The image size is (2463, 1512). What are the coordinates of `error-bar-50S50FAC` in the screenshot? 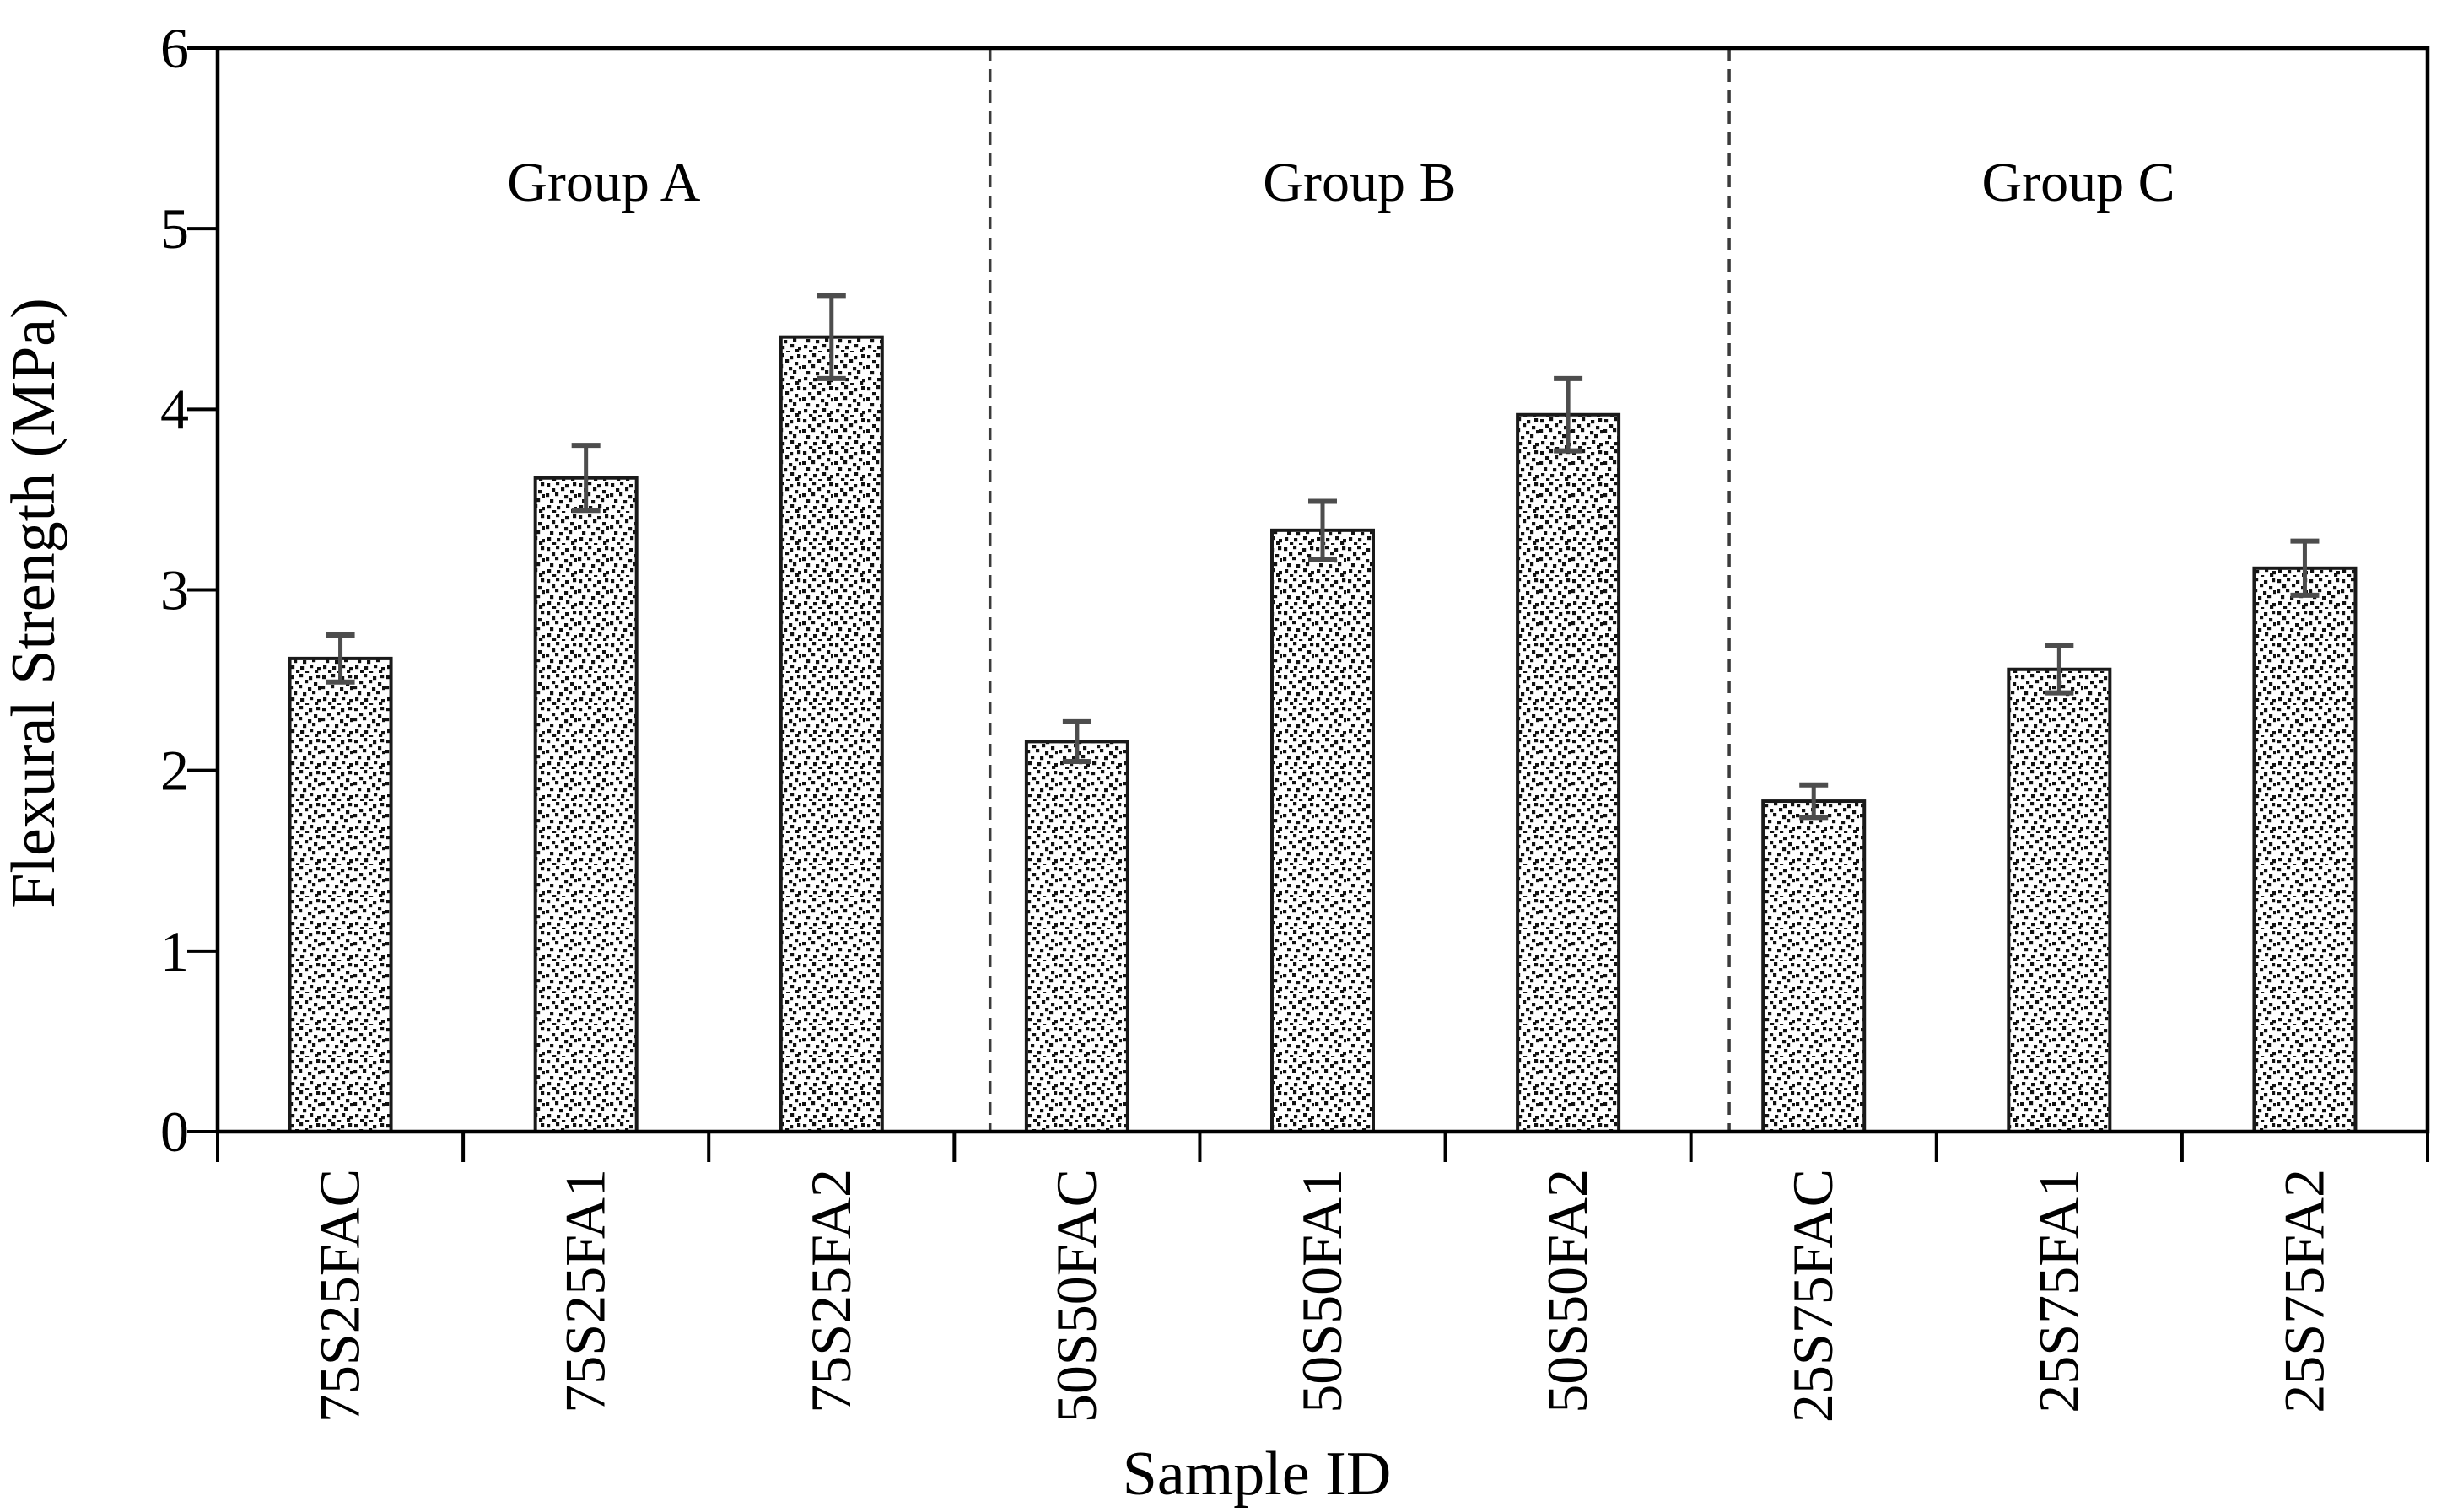 It's located at (1076, 741).